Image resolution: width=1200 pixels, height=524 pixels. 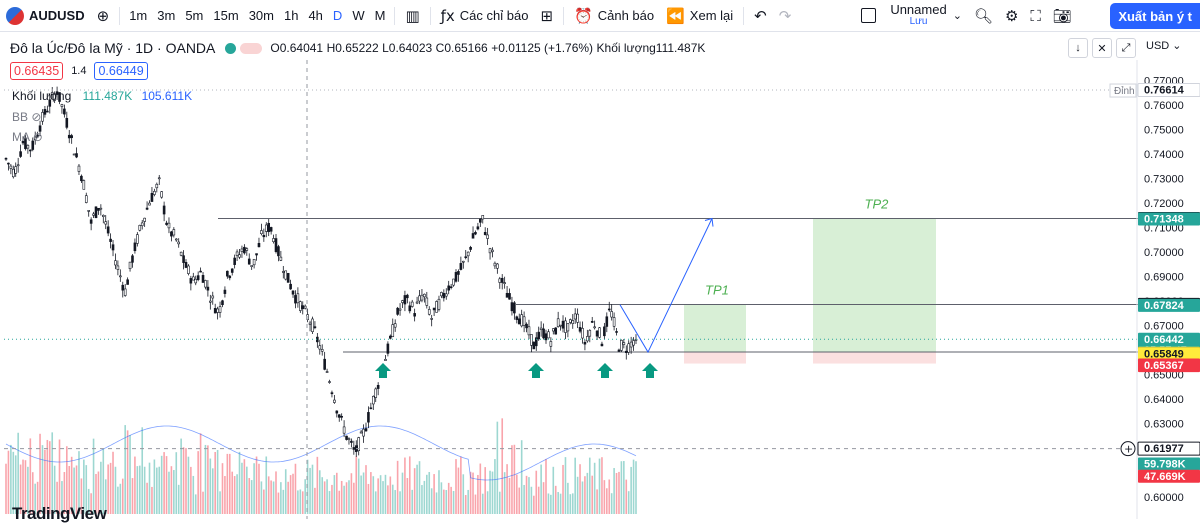 I want to click on currency-selector: USD ⌄, so click(x=1164, y=46).